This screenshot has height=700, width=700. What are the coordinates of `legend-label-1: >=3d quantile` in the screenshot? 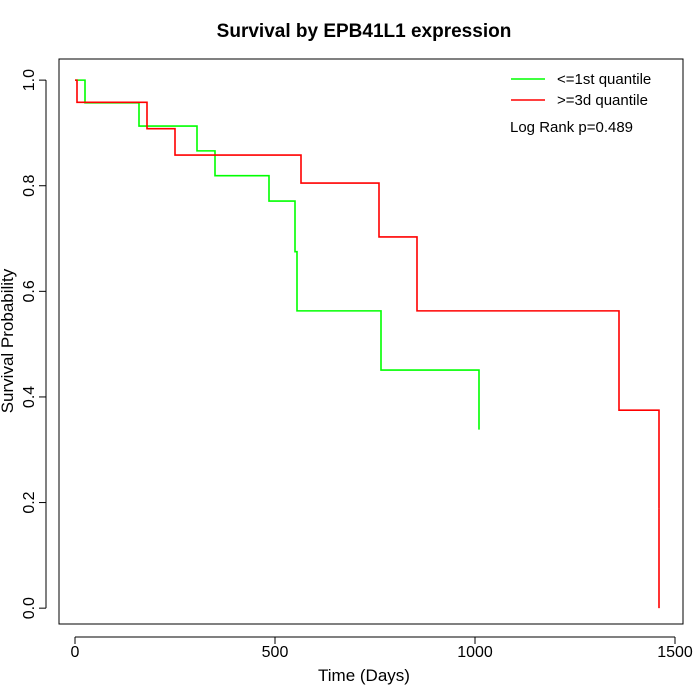 It's located at (602, 100).